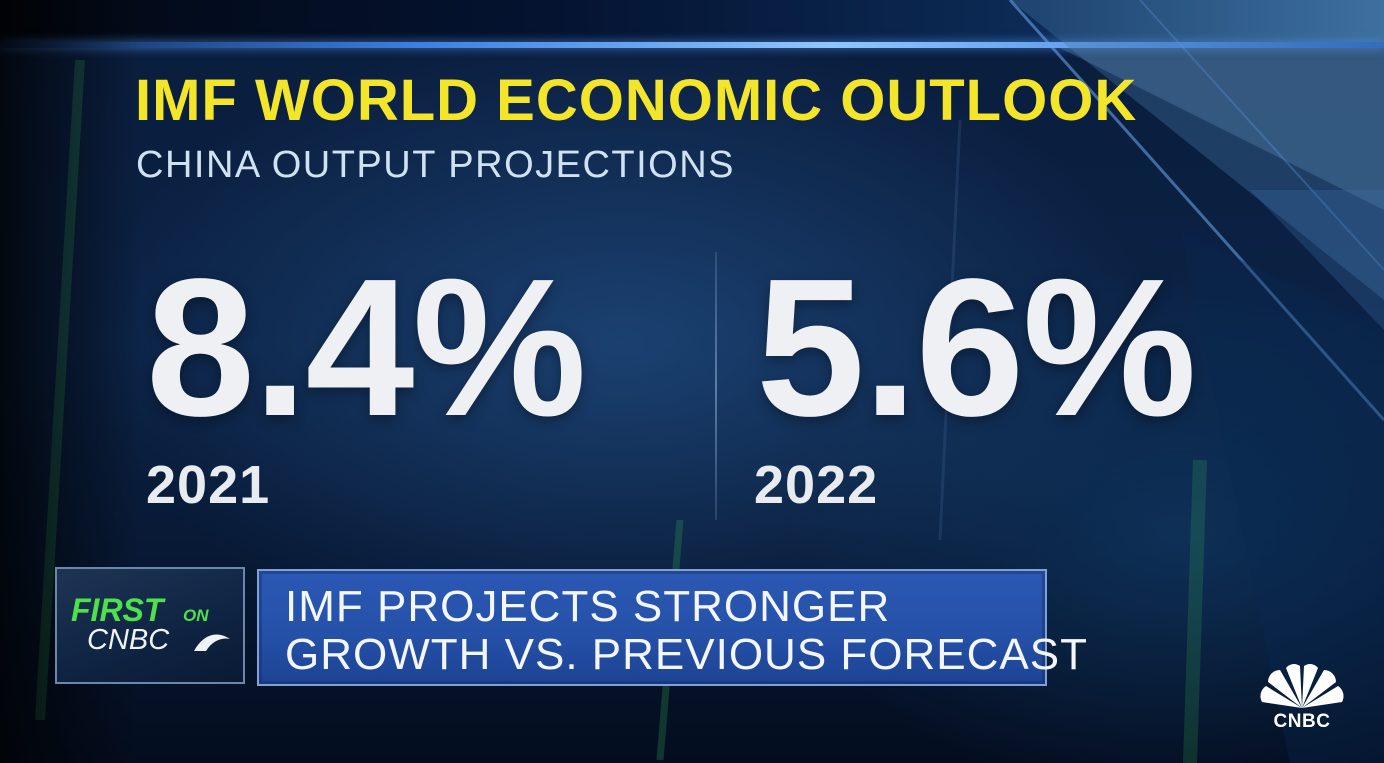 The image size is (1384, 763). Describe the element at coordinates (1302, 721) in the screenshot. I see `logo-text: CNBC` at that location.